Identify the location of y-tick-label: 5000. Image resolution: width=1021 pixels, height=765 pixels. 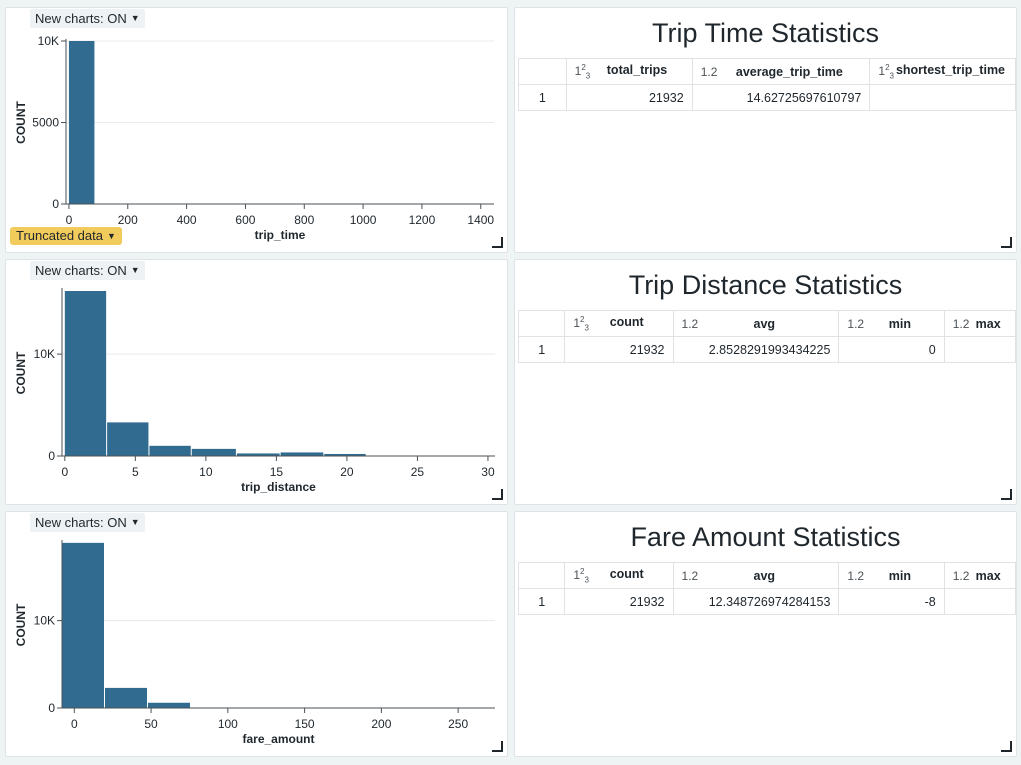
(45, 123).